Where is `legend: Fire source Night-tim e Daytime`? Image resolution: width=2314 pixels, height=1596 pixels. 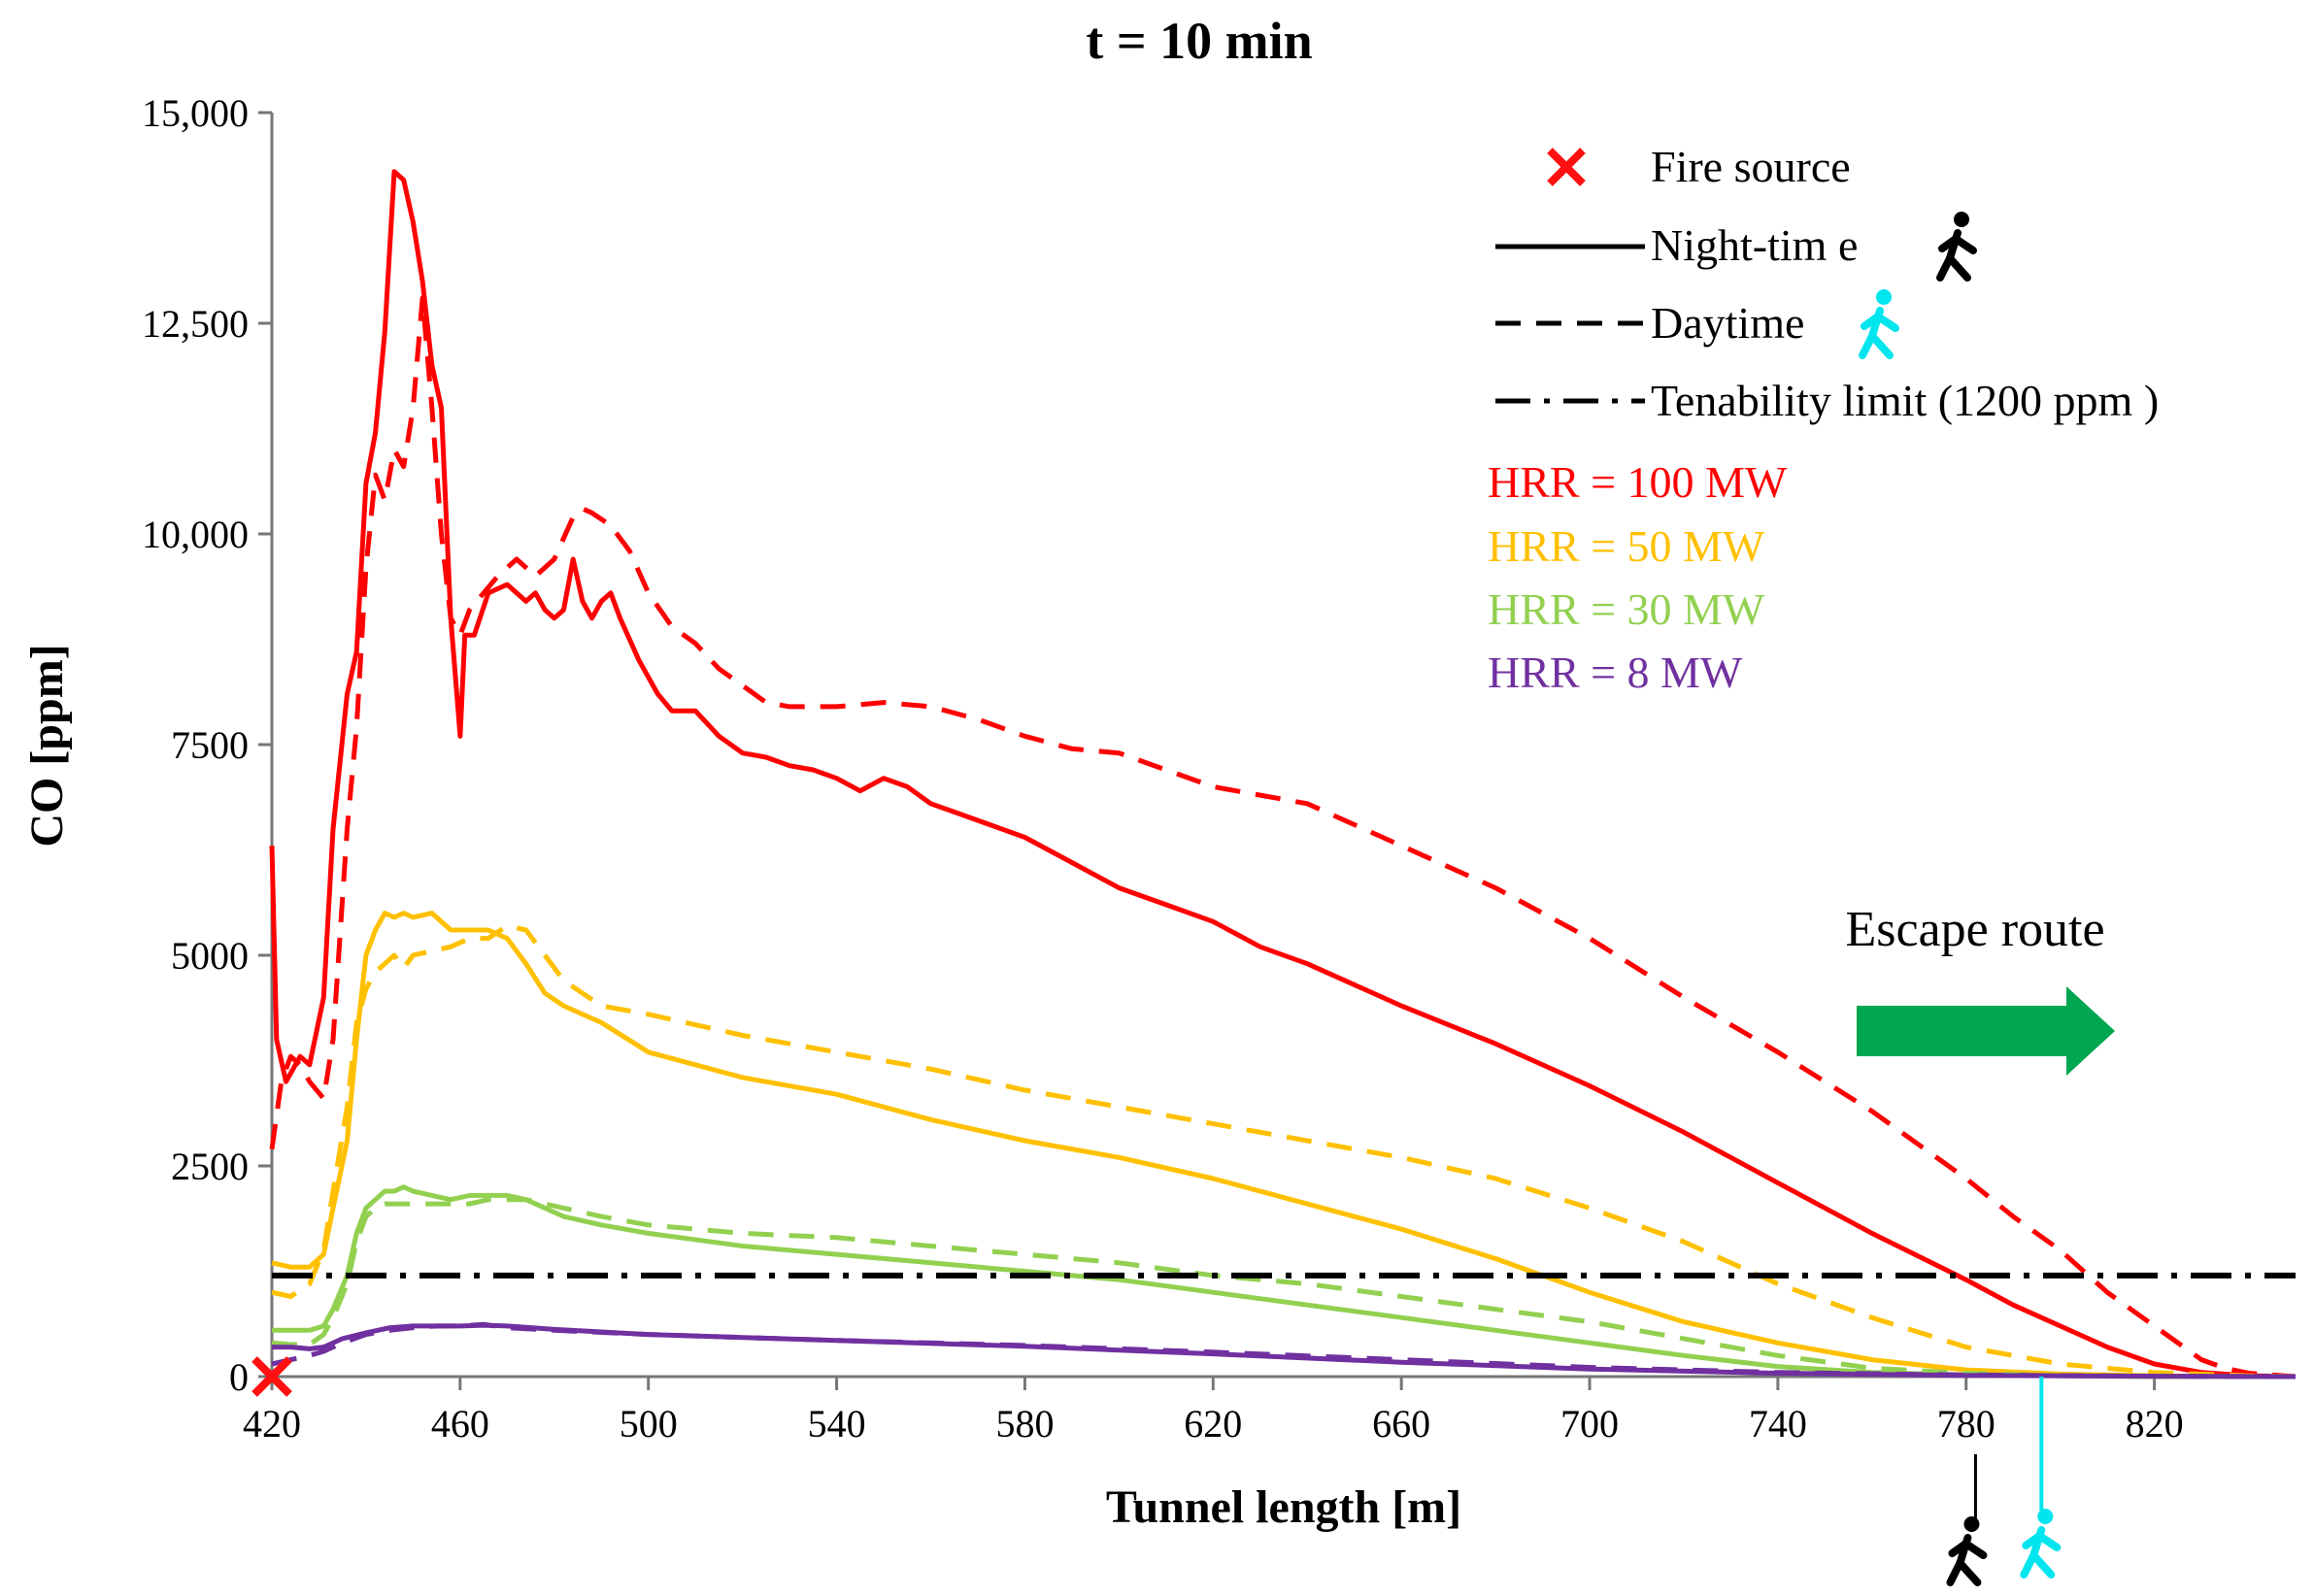
legend: Fire source Night-tim e Daytime is located at coordinates (1823, 419).